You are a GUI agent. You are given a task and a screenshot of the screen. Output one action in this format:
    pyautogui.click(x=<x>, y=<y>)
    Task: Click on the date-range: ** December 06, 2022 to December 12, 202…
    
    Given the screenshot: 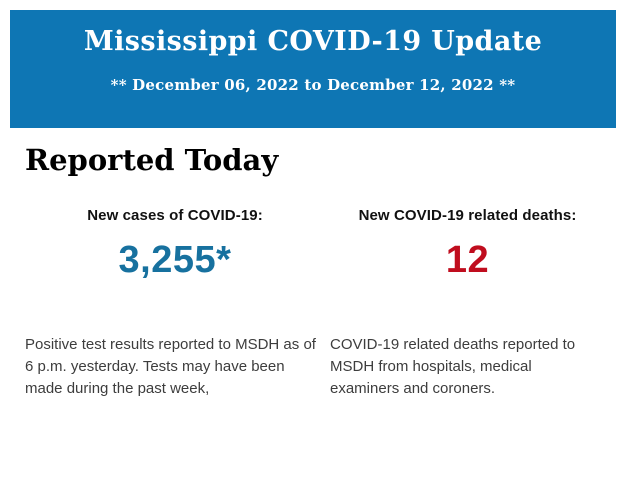 What is the action you would take?
    pyautogui.click(x=313, y=85)
    